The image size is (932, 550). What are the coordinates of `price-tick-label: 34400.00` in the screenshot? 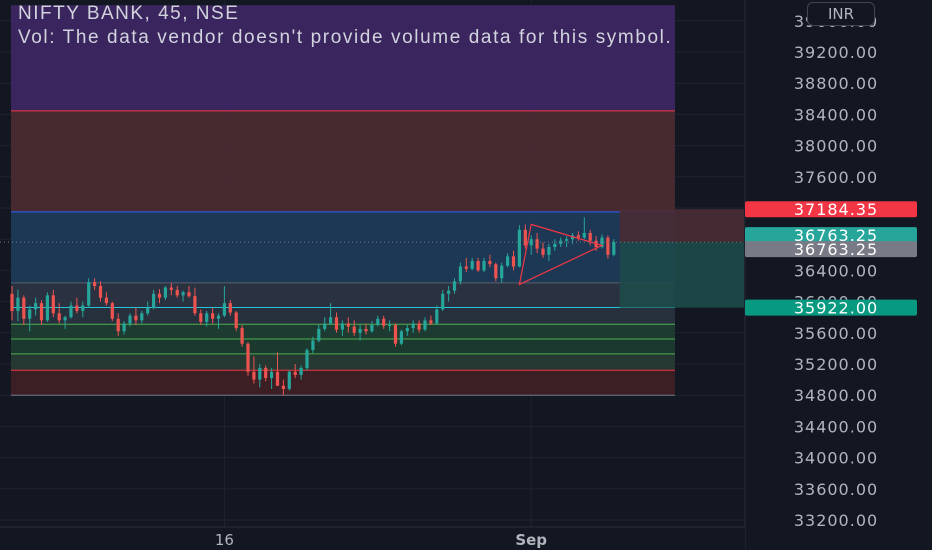 It's located at (836, 426).